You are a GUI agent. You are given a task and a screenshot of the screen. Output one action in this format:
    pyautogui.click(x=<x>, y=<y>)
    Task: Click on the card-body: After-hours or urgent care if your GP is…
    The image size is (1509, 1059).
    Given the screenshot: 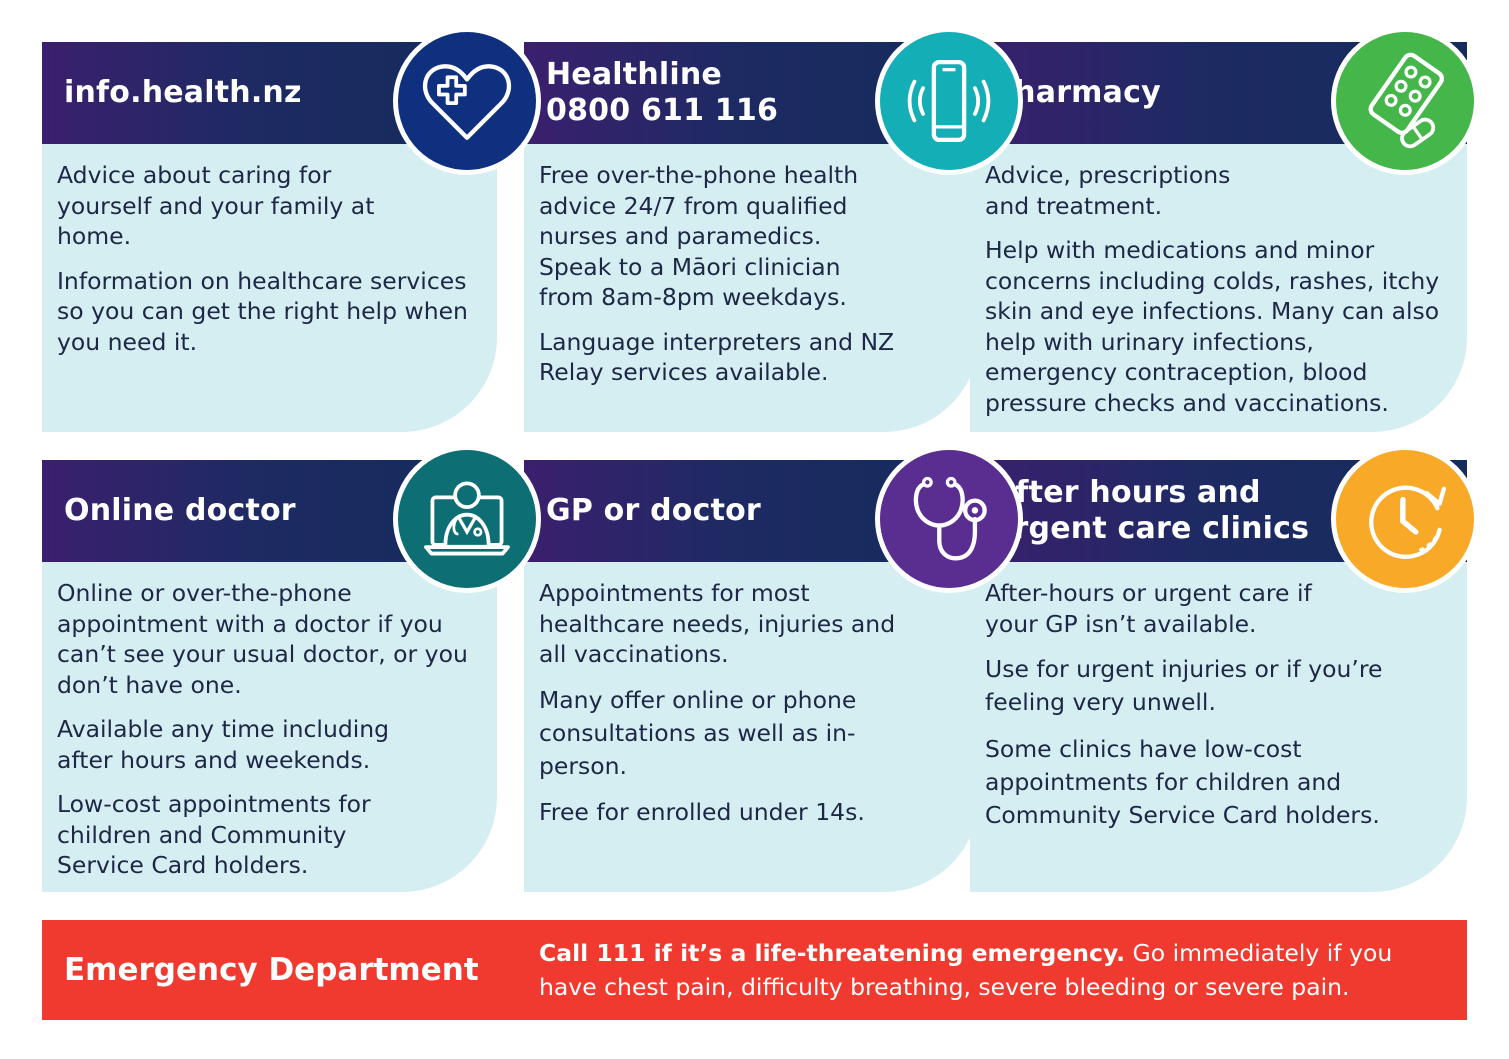 What is the action you would take?
    pyautogui.click(x=1218, y=727)
    